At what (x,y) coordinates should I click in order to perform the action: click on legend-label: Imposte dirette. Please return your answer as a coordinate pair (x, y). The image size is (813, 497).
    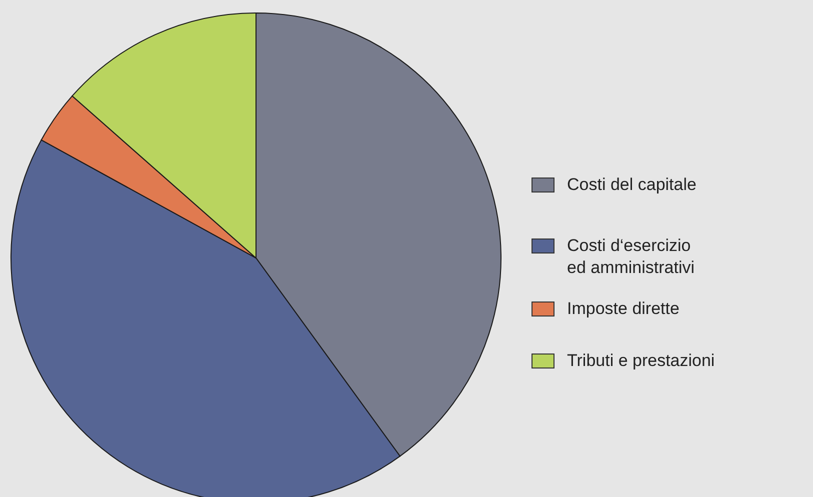
    Looking at the image, I should click on (623, 308).